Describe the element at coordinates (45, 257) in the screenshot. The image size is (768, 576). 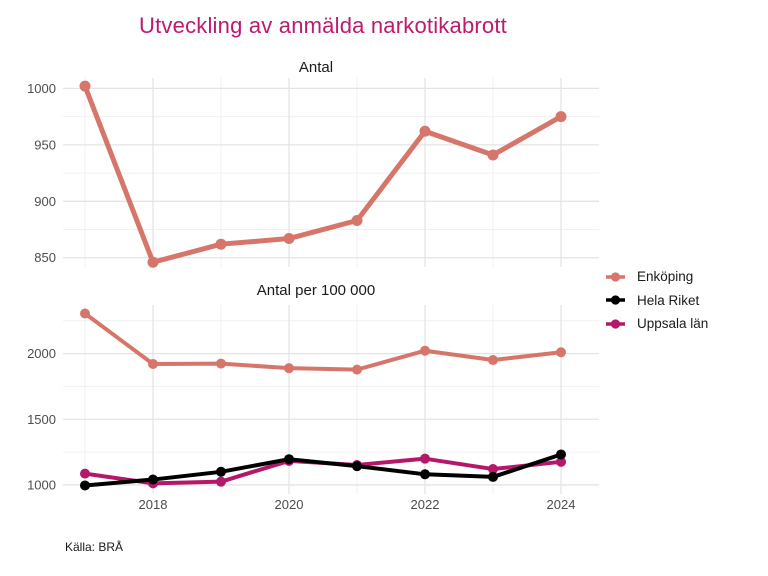
I see `y-axis-tick-label: 850` at that location.